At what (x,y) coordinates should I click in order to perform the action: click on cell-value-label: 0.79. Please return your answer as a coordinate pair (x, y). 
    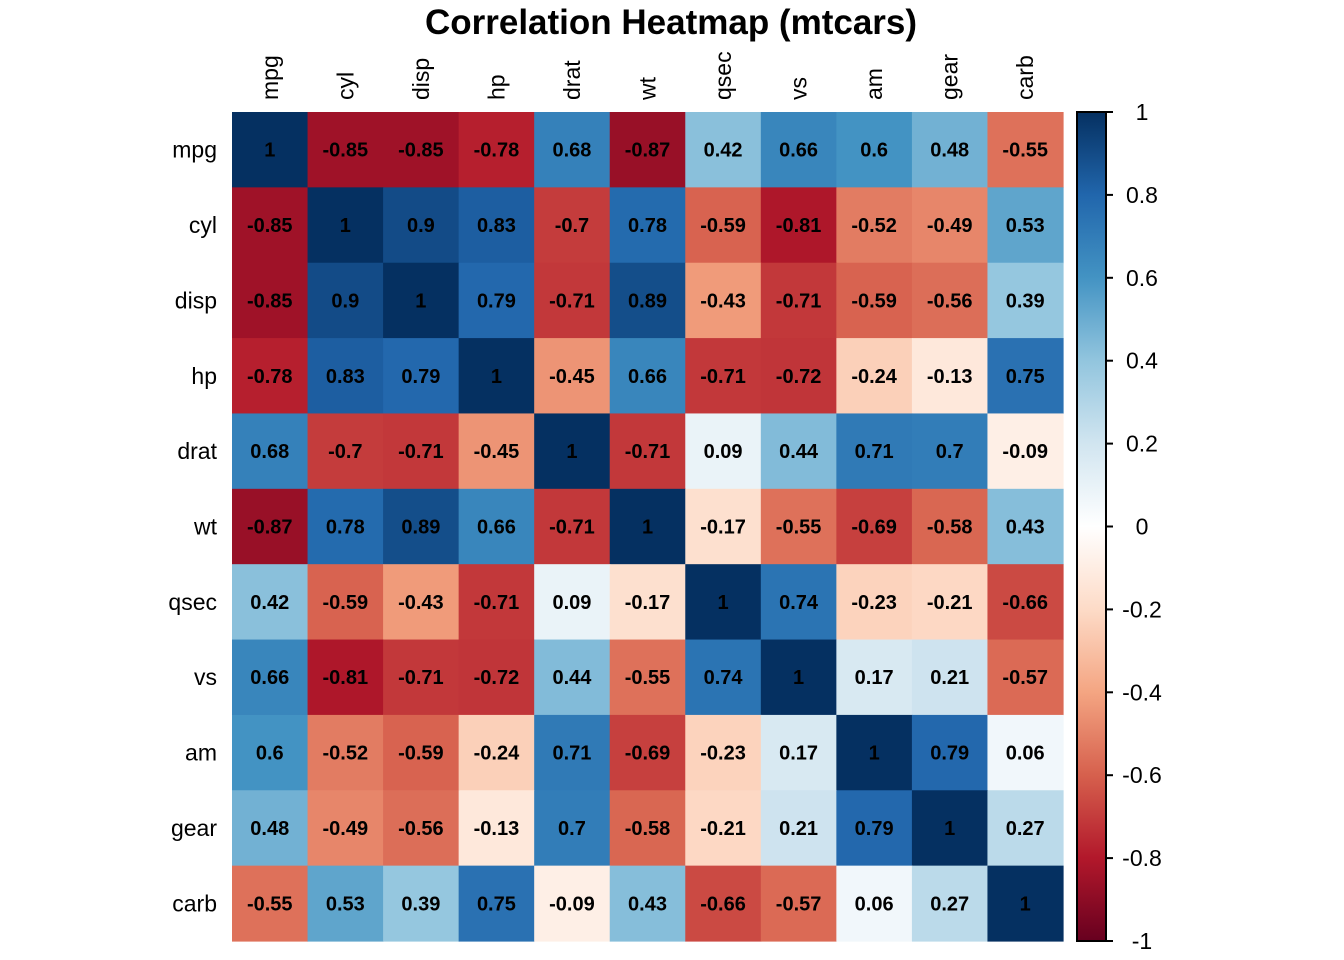
    Looking at the image, I should click on (420, 377).